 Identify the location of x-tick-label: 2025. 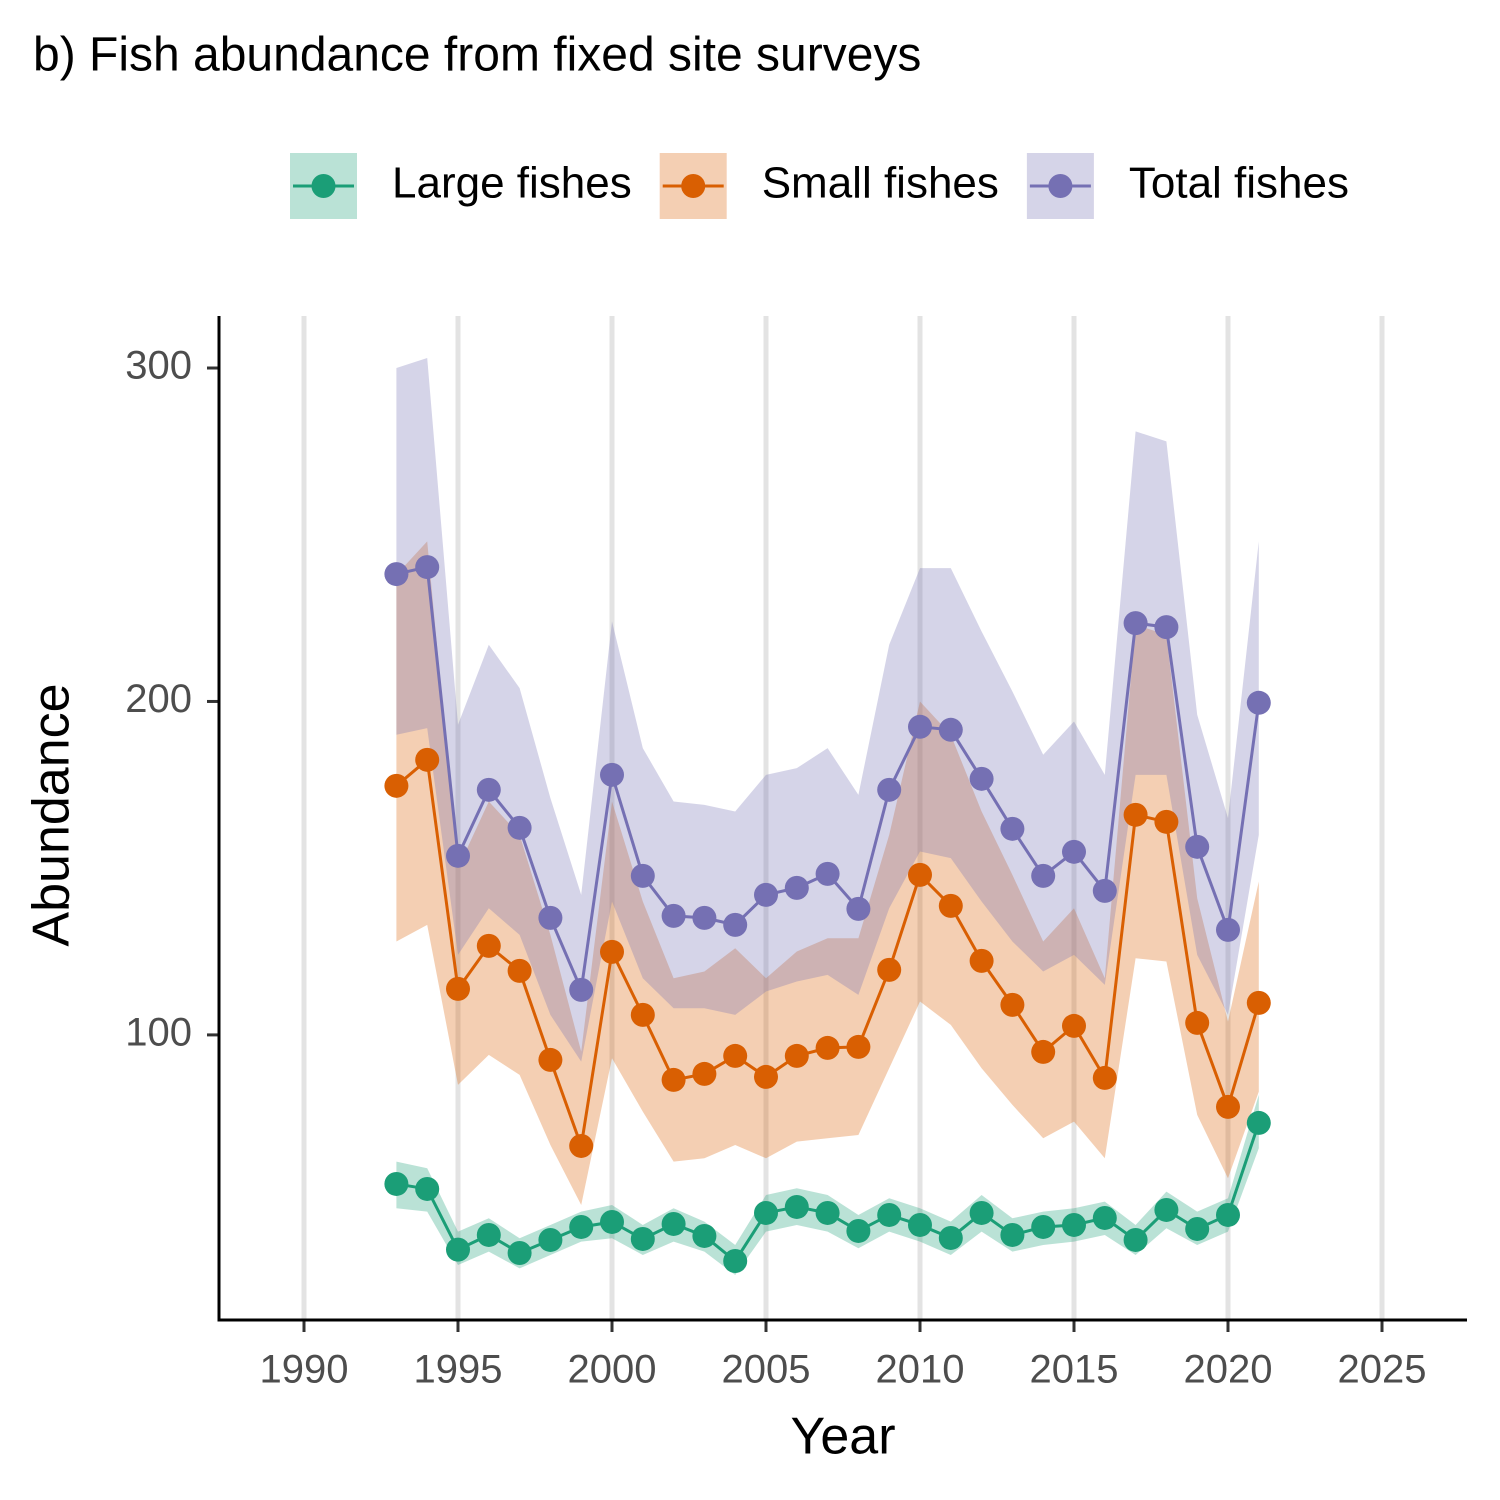
(1382, 1370).